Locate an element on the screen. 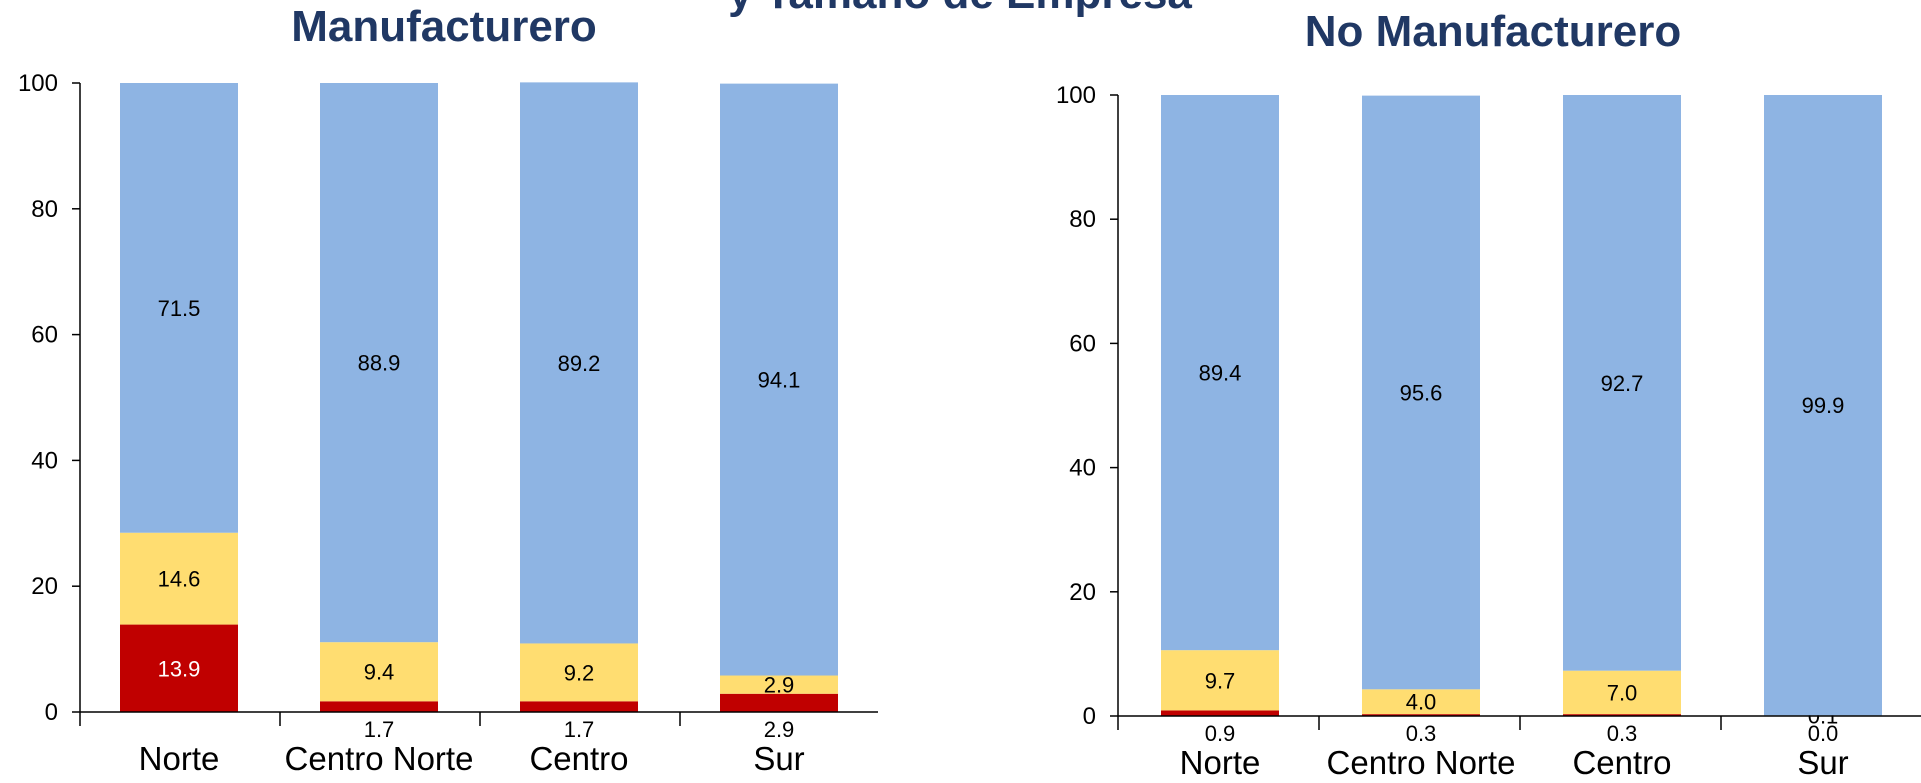  data-label: 9.2 is located at coordinates (579, 672).